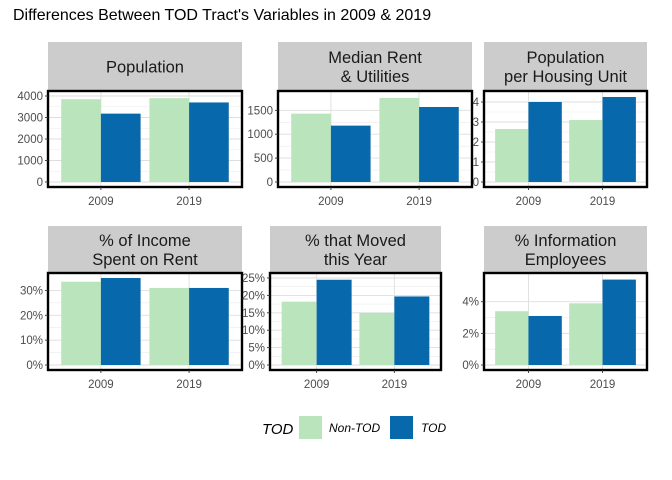 The width and height of the screenshot is (672, 480). I want to click on panel-strip-label: & Utilities, so click(375, 77).